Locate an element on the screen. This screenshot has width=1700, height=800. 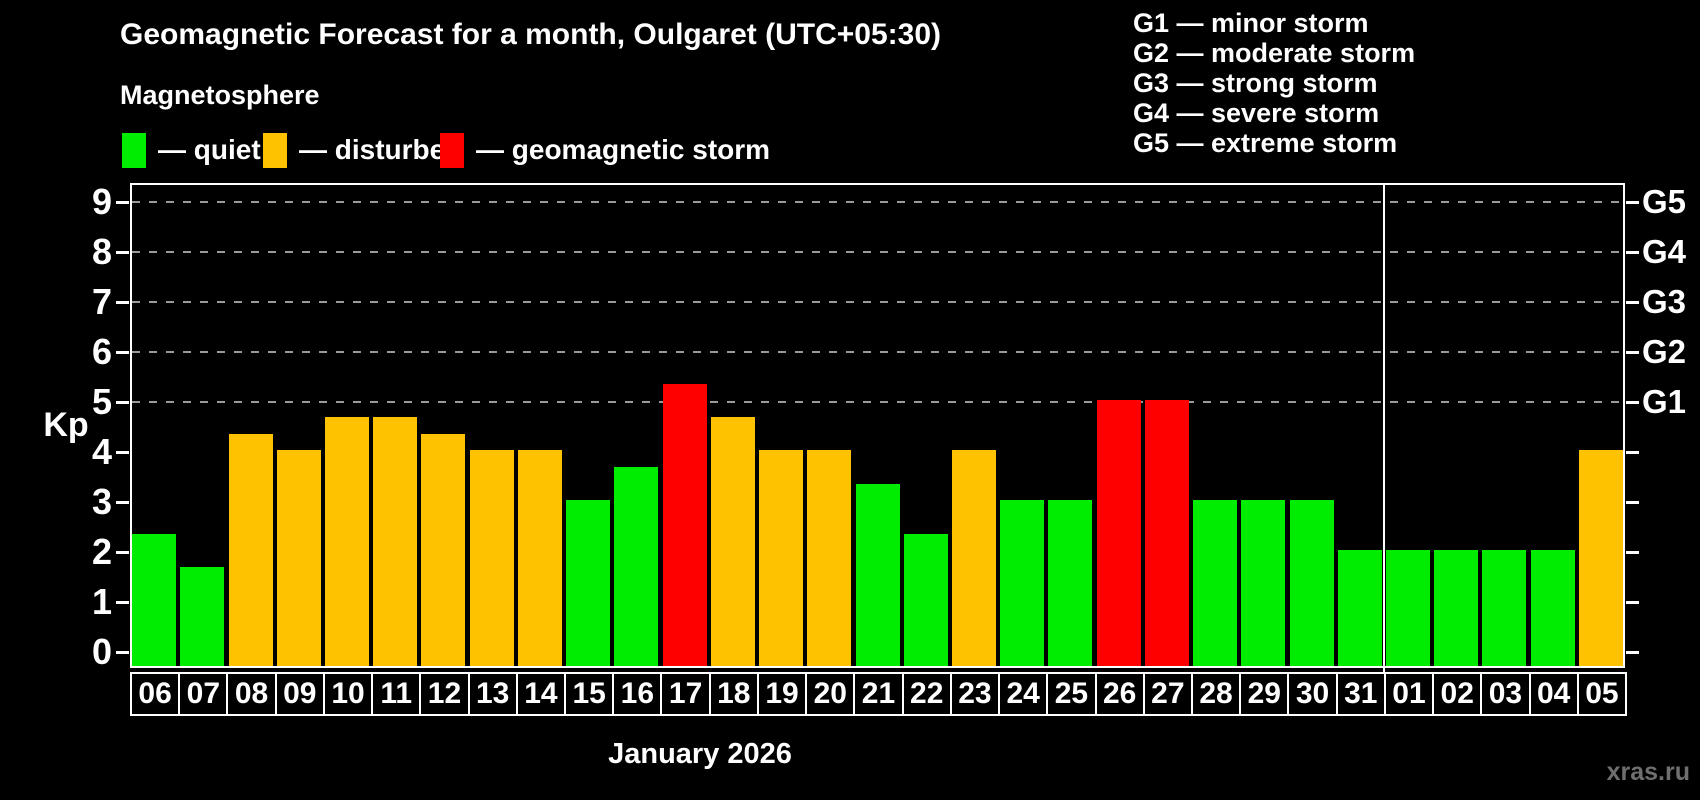
right-axis-label-G2: G2 is located at coordinates (1664, 351).